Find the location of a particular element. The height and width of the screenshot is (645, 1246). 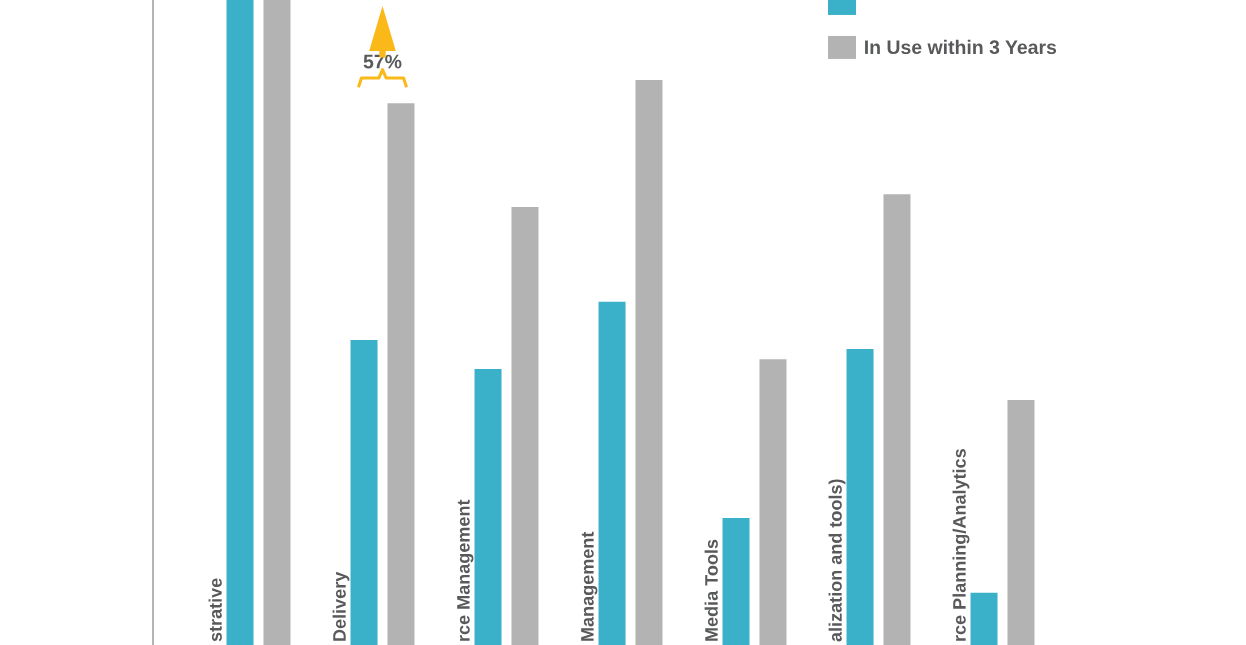

x-tick-label: Media Tools is located at coordinates (711, 590).